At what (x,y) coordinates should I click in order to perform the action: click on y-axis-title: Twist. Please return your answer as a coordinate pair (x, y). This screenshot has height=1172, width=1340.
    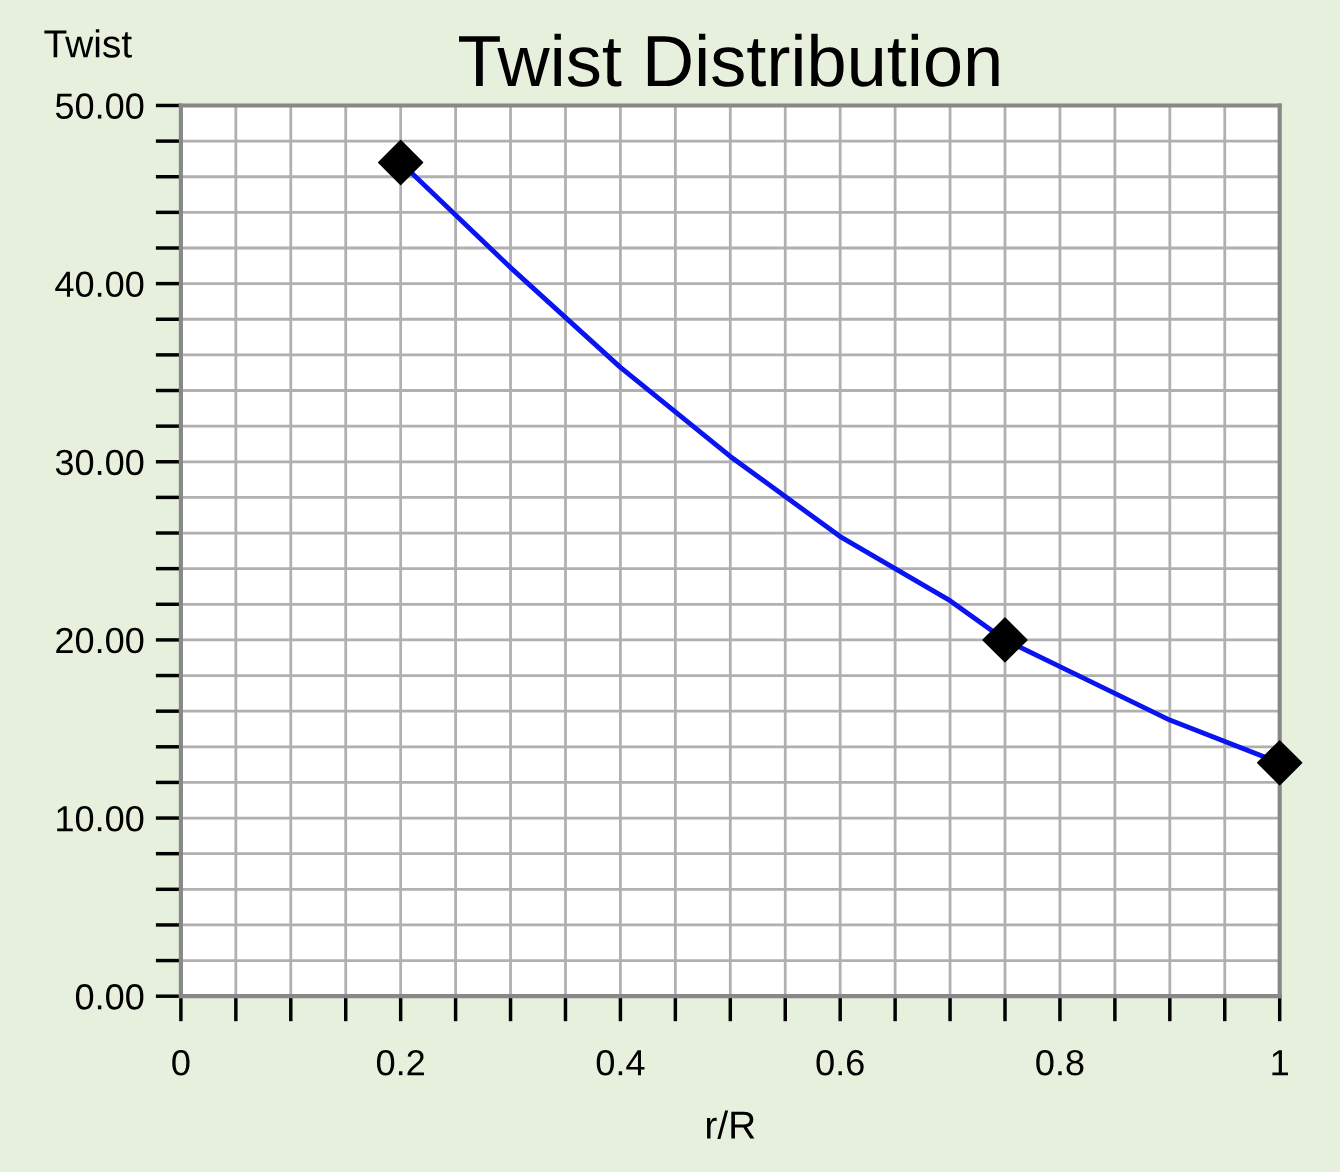
    Looking at the image, I should click on (88, 43).